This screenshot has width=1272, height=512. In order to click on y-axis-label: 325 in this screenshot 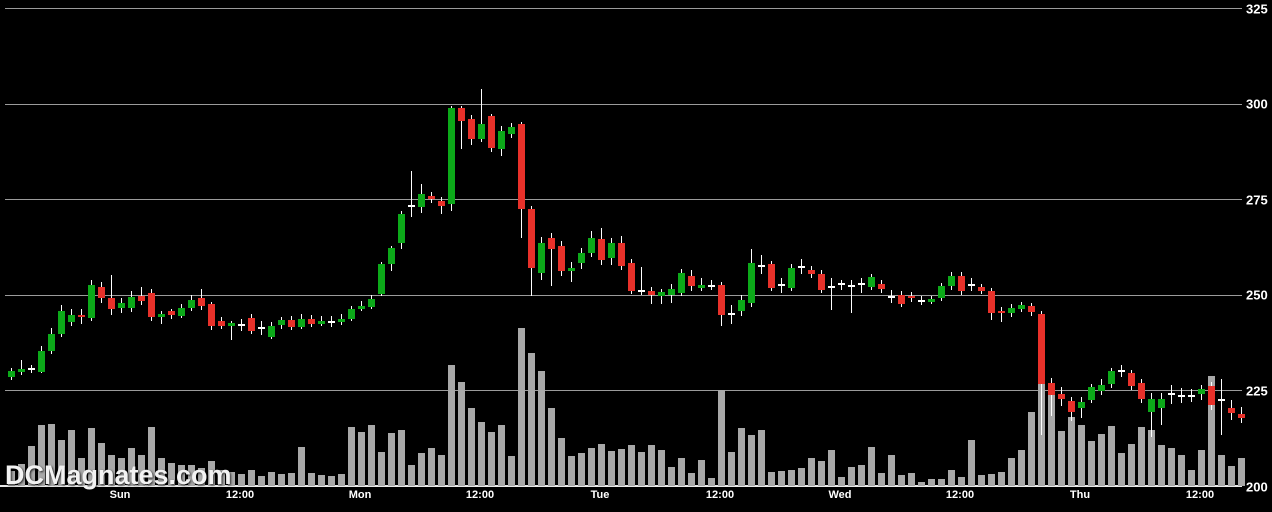, I will do `click(1257, 8)`.